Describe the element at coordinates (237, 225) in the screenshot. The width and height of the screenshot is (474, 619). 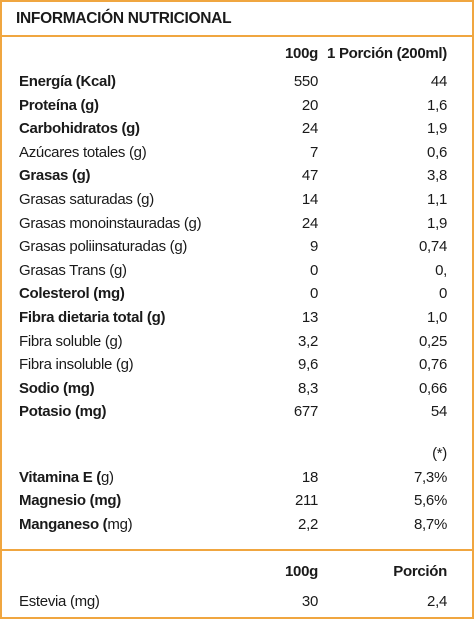
I see `table-row: Grasas monoinstauradas (g) 24 1,9` at that location.